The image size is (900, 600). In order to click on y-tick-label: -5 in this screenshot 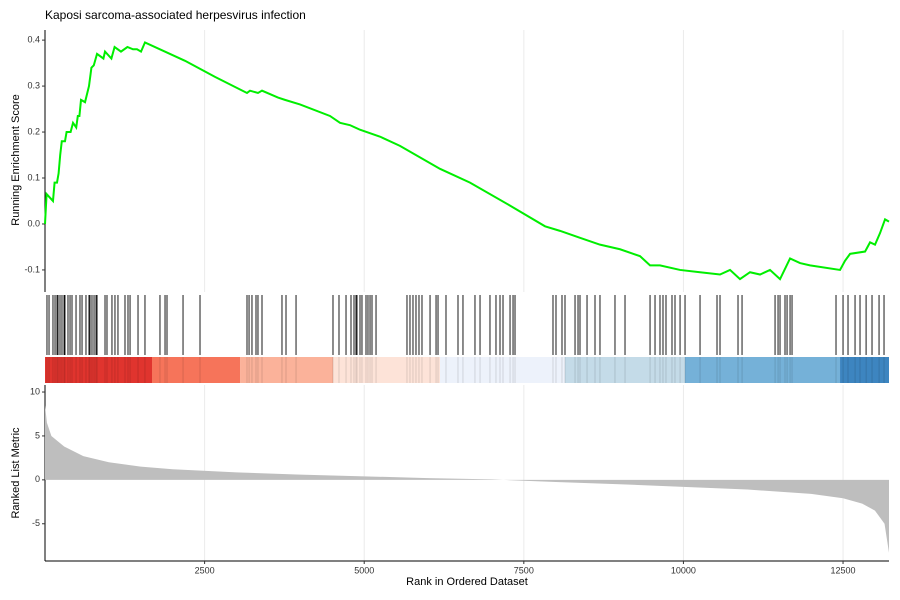, I will do `click(36, 523)`.